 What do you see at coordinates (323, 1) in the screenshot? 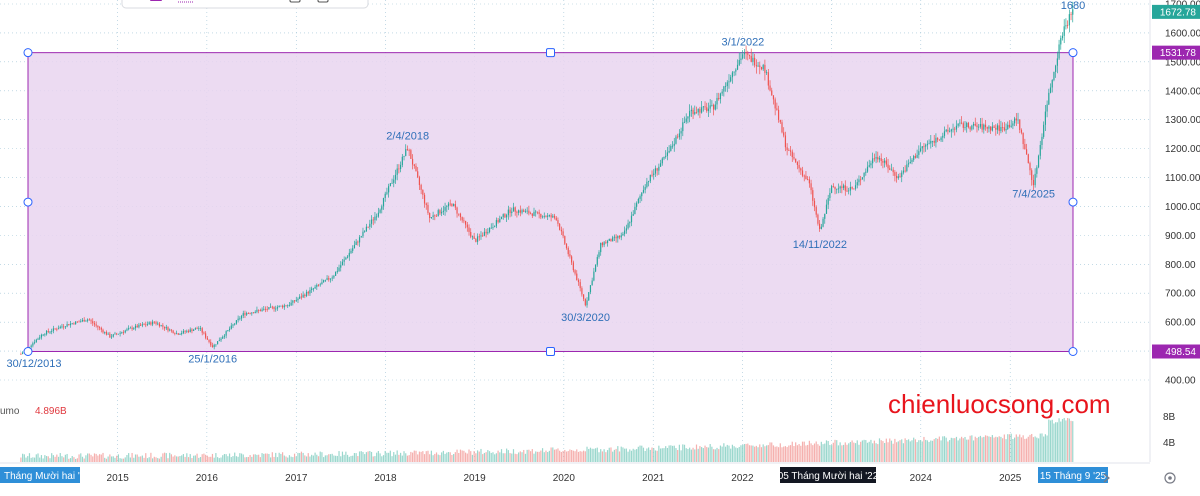
I see `lock-icon` at bounding box center [323, 1].